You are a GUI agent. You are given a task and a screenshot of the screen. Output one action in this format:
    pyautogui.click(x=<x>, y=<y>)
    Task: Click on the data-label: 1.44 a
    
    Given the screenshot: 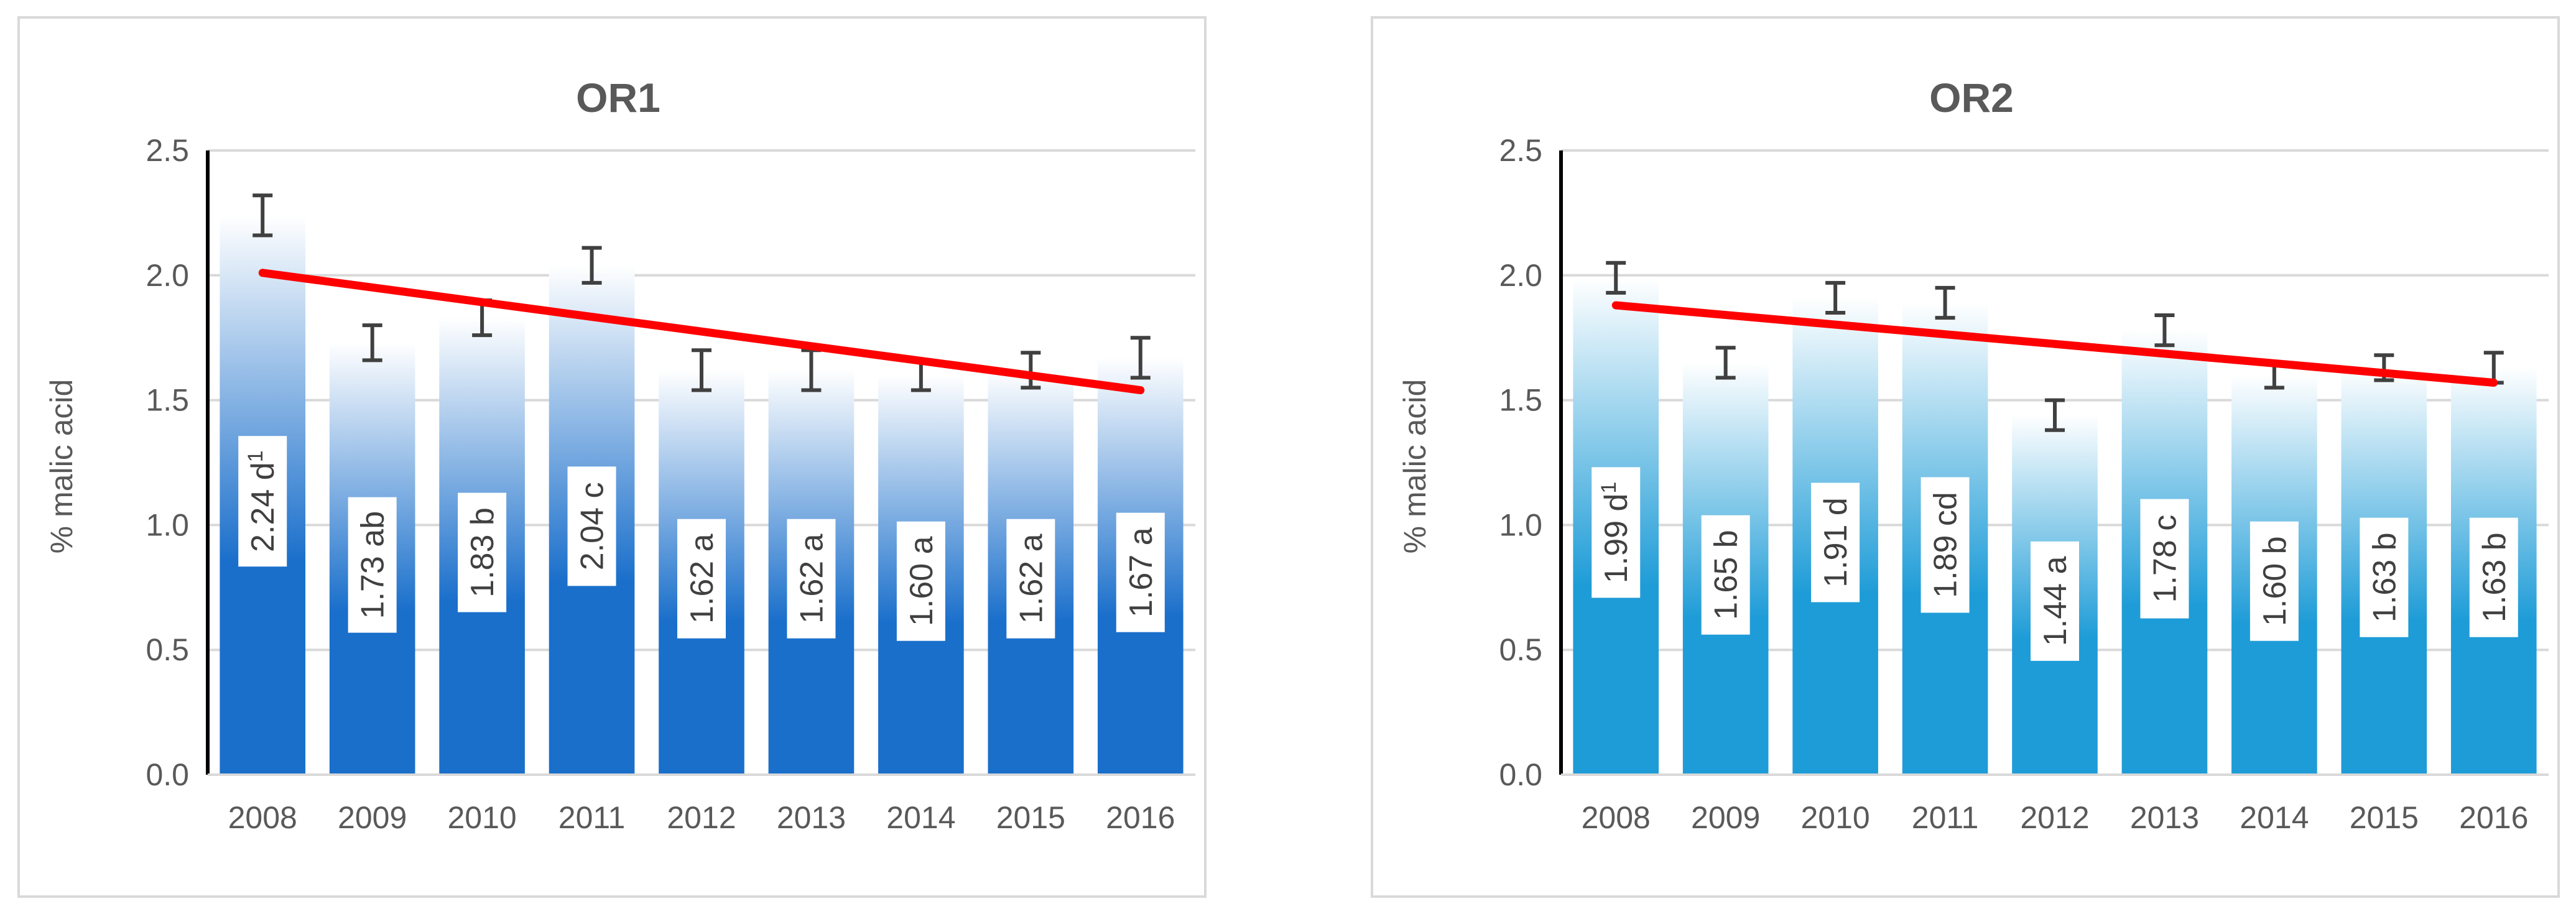 What is the action you would take?
    pyautogui.click(x=2055, y=601)
    